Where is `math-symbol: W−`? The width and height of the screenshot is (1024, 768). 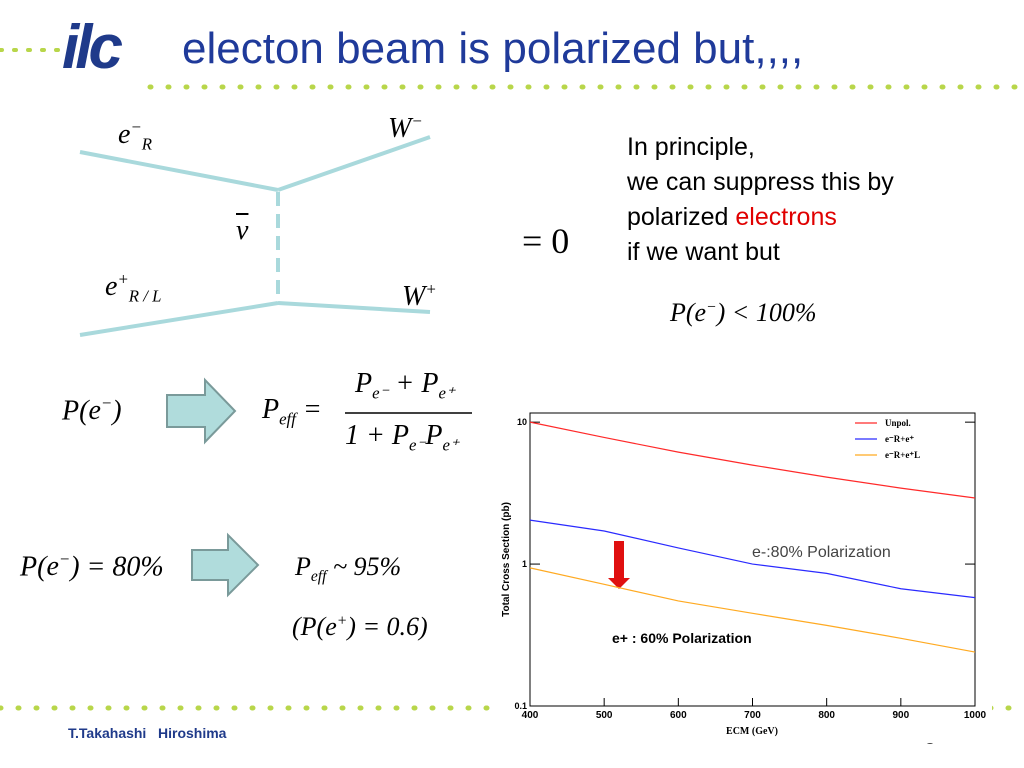
math-symbol: W− is located at coordinates (405, 128).